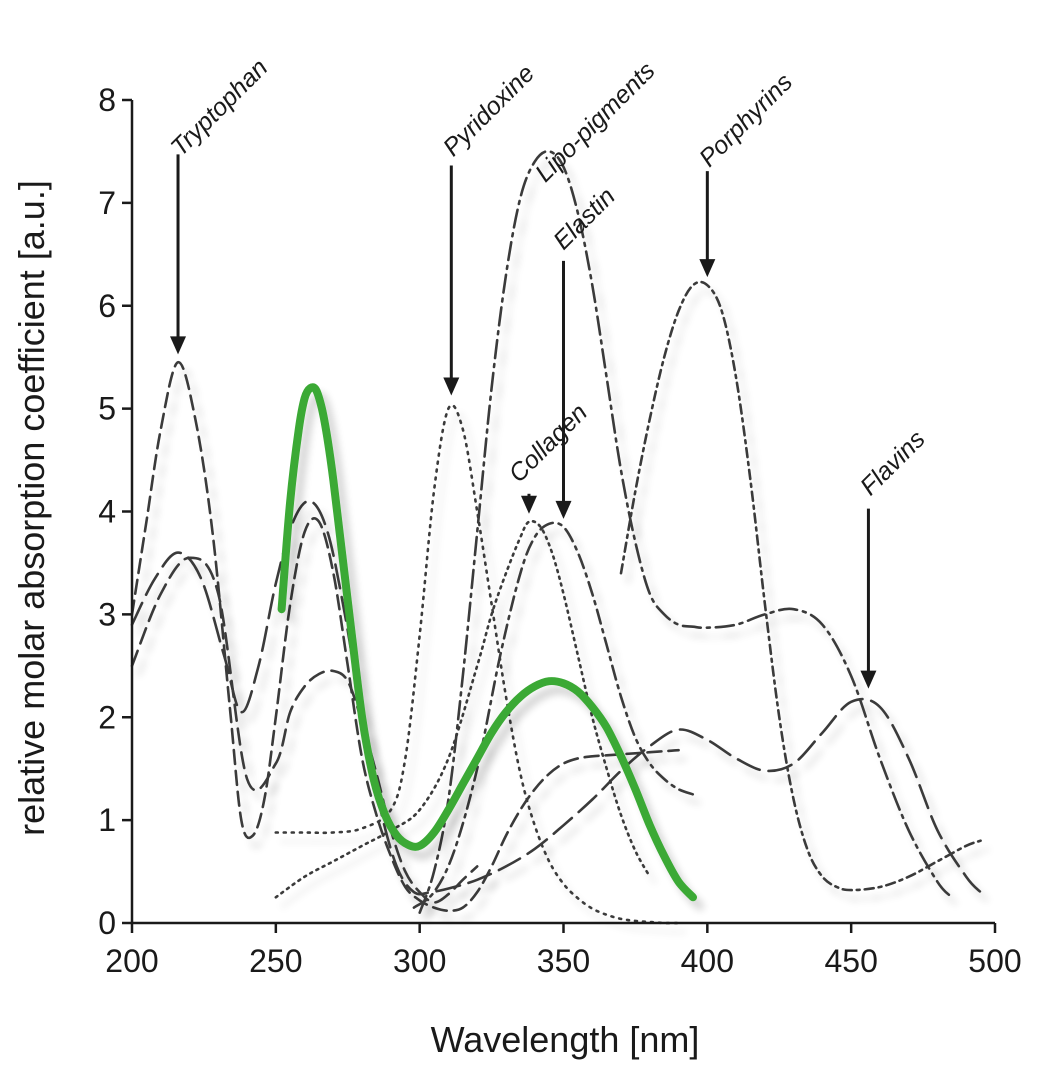  Describe the element at coordinates (107, 306) in the screenshot. I see `y-tick-label: 6` at that location.